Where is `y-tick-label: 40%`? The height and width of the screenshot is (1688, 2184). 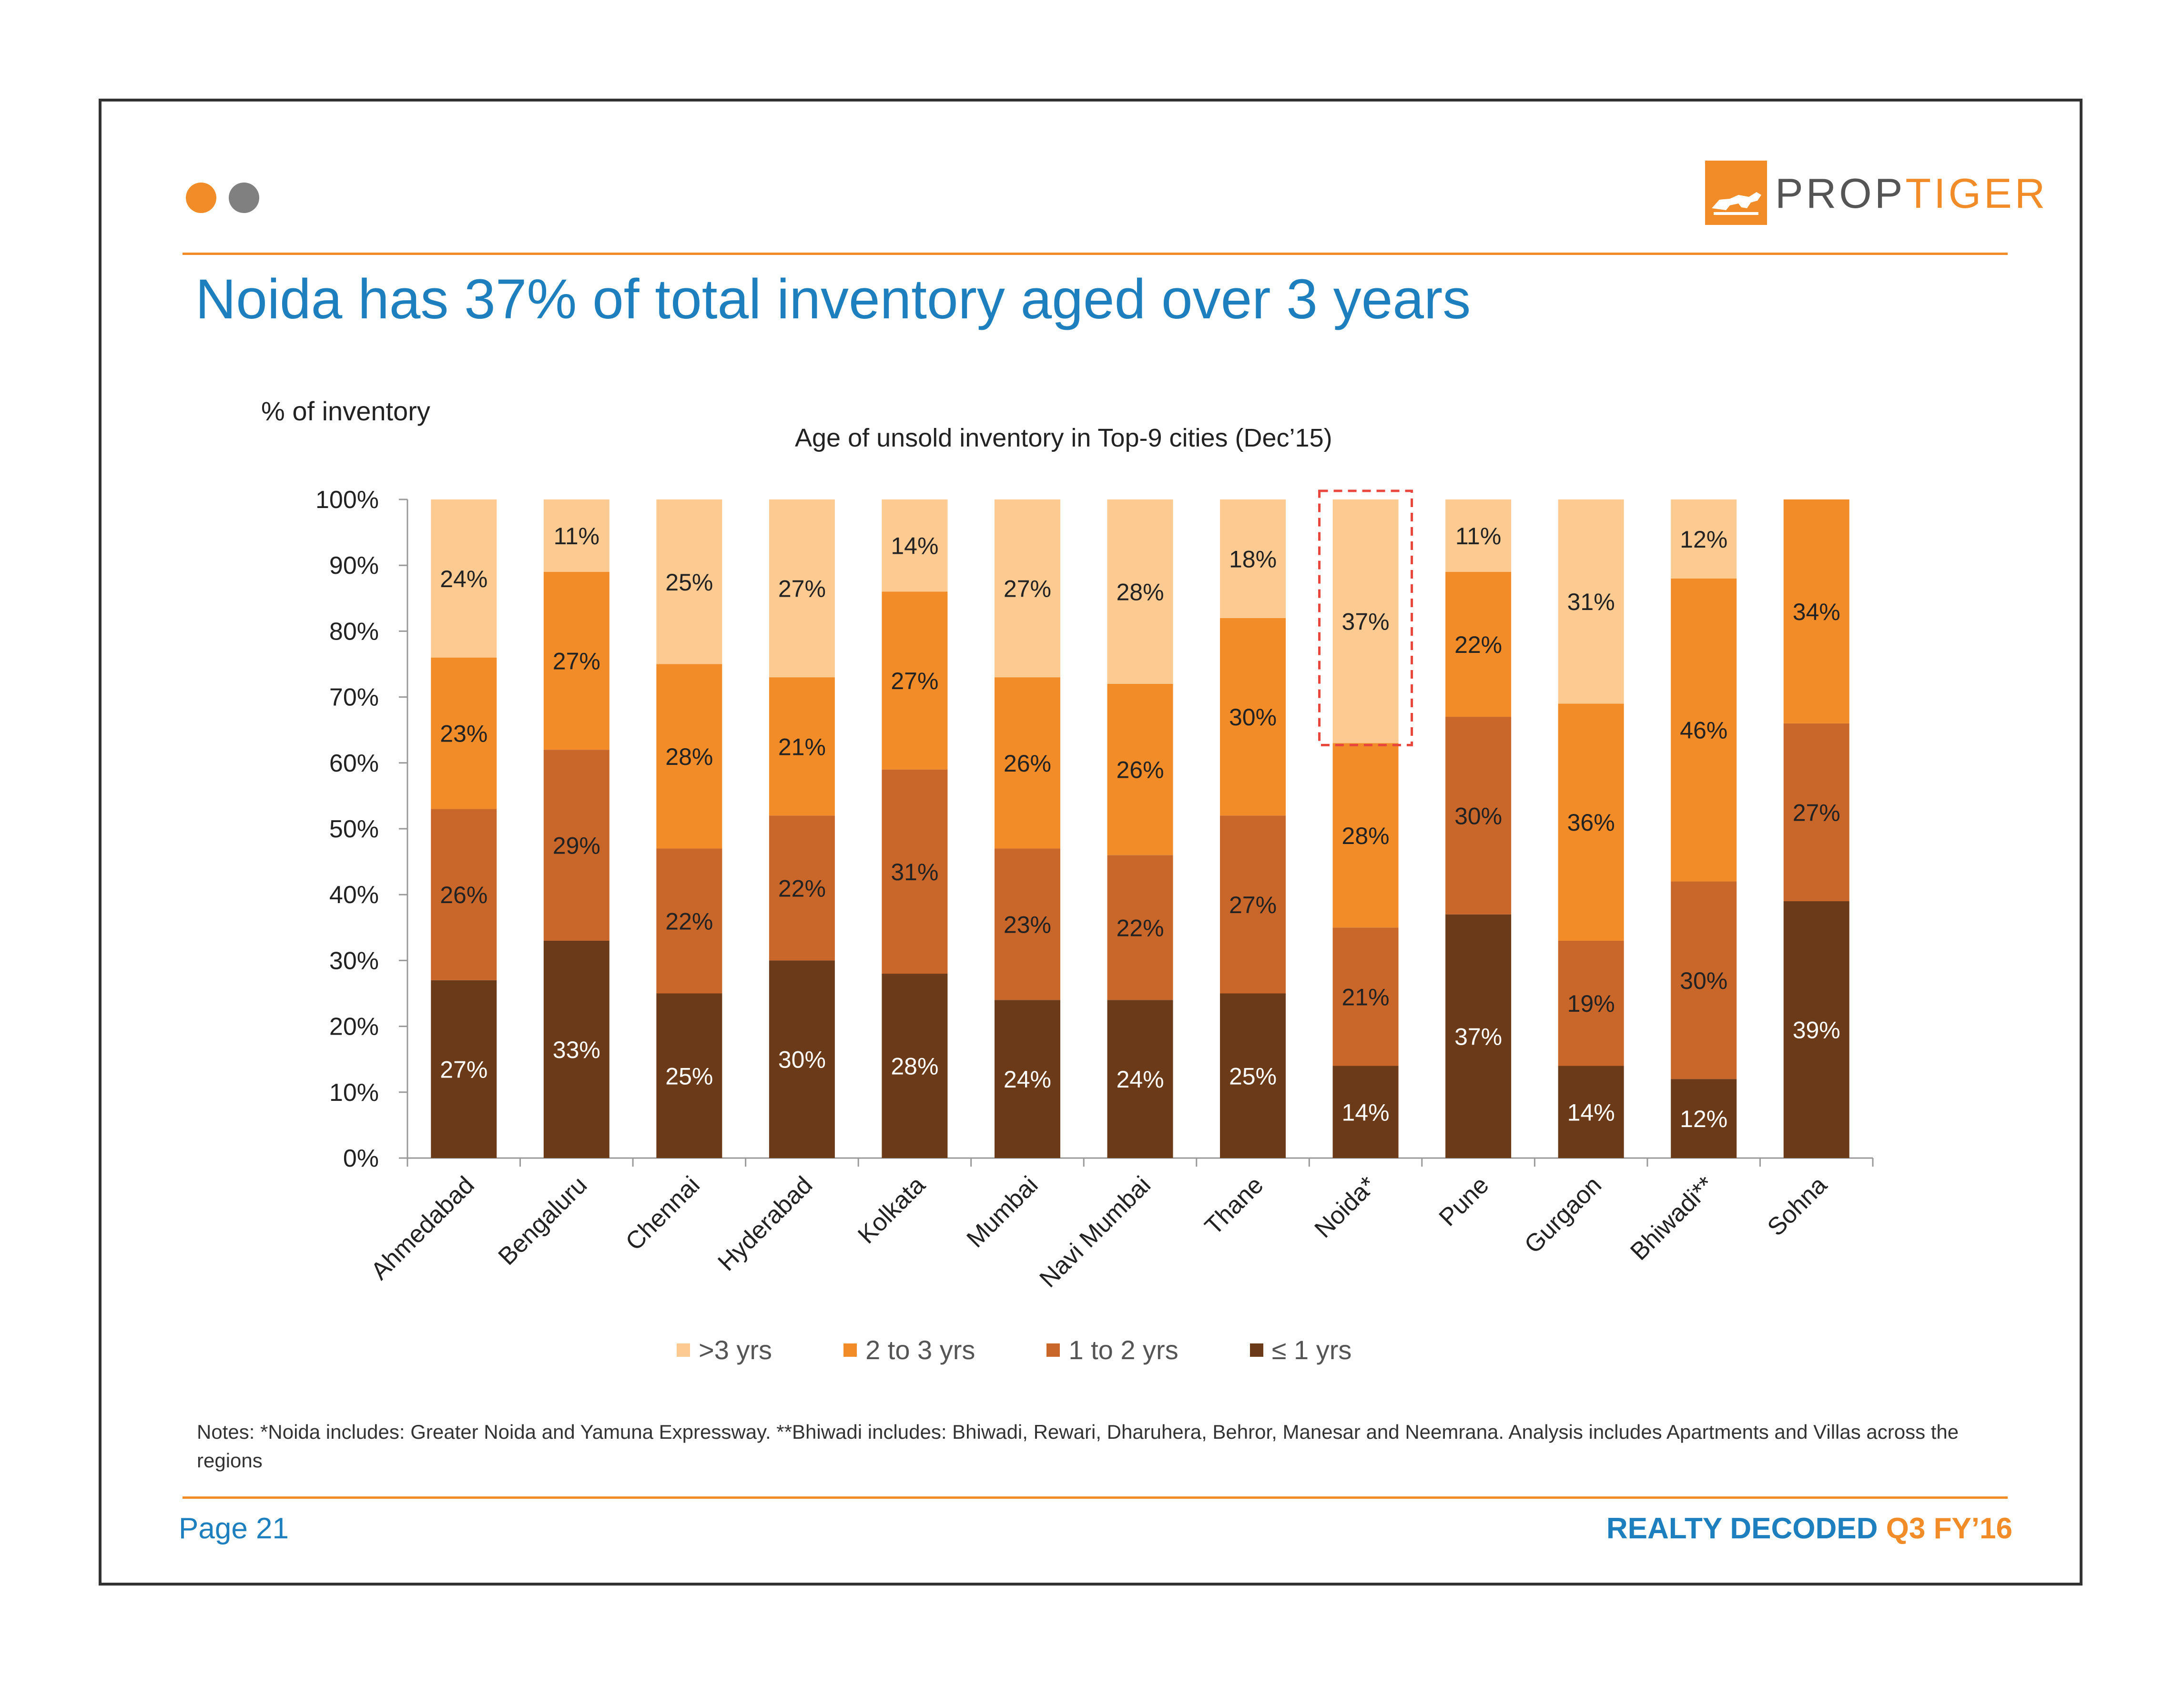
y-tick-label: 40% is located at coordinates (354, 895).